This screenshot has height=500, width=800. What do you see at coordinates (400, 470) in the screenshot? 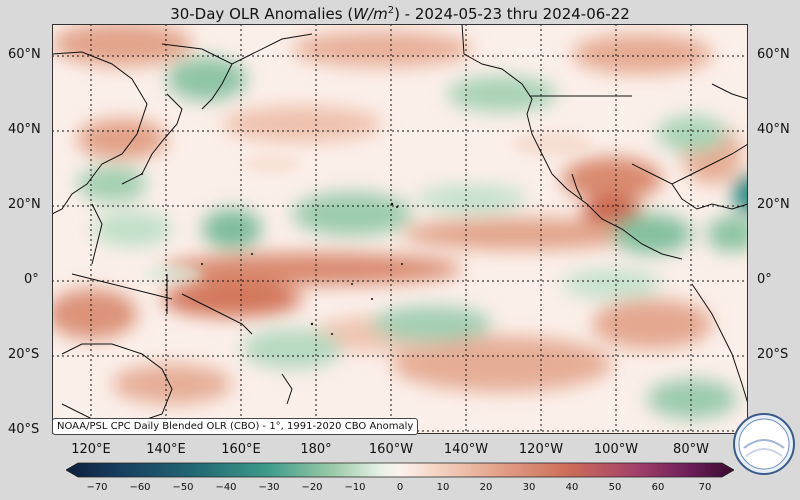
I see `colorbar` at bounding box center [400, 470].